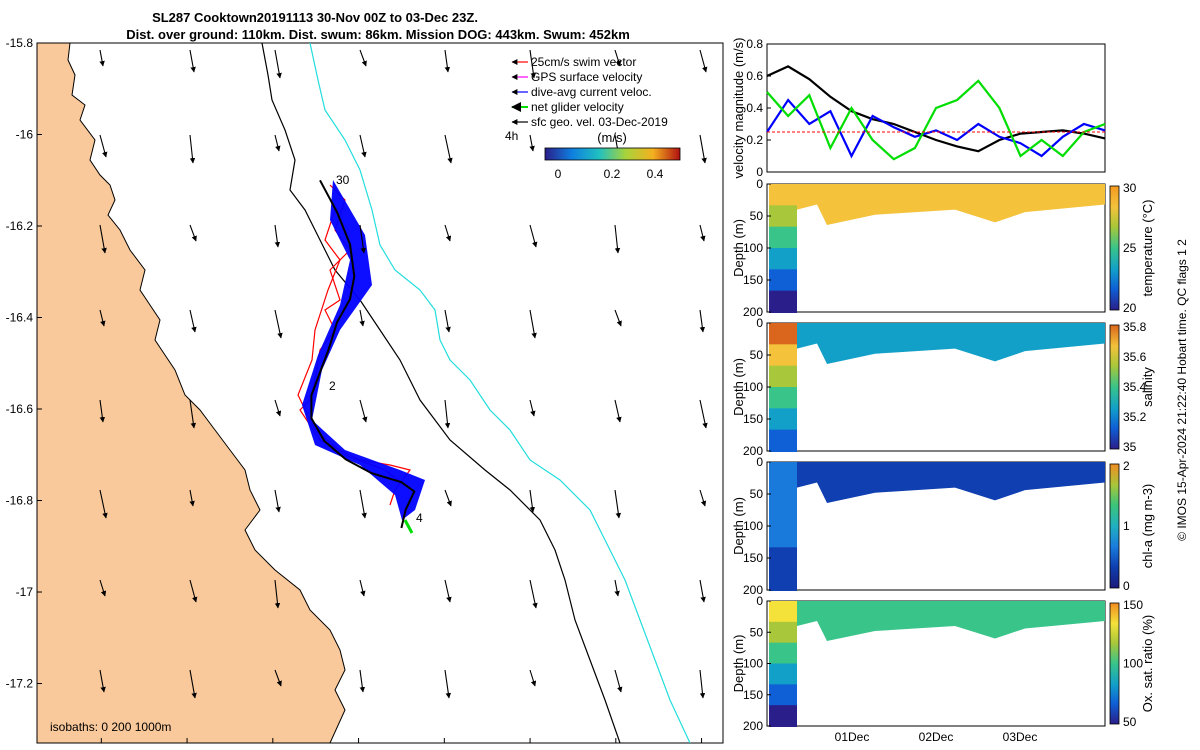  What do you see at coordinates (754, 44) in the screenshot?
I see `velocity-ytick-label: 0.8` at bounding box center [754, 44].